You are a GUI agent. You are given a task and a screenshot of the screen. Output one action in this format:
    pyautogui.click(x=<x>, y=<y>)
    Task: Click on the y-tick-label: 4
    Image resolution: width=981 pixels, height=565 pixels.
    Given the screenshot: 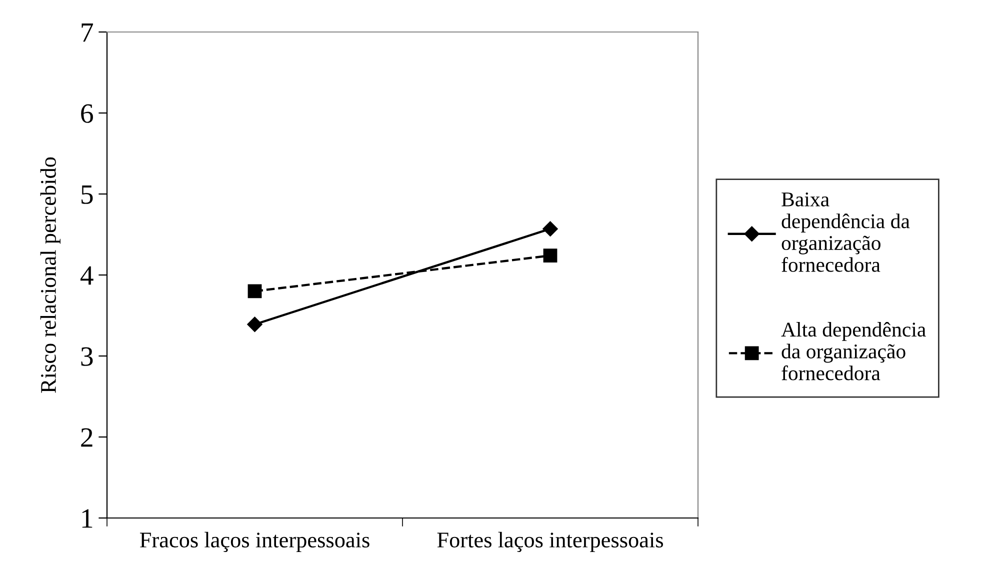 What is the action you would take?
    pyautogui.click(x=87, y=275)
    